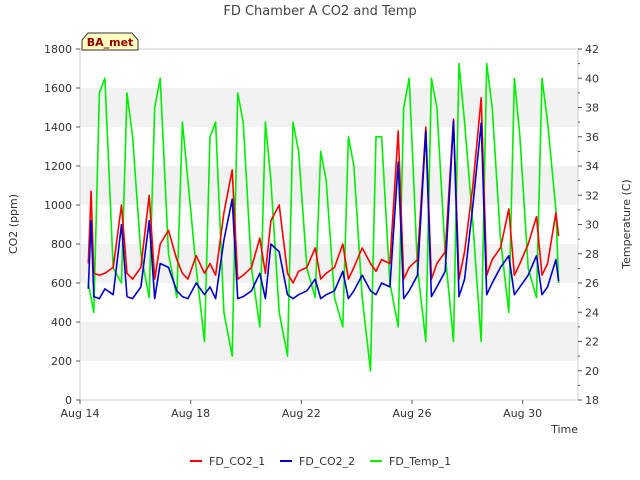 This screenshot has width=640, height=480. I want to click on y-right-tick-label: 20, so click(592, 371).